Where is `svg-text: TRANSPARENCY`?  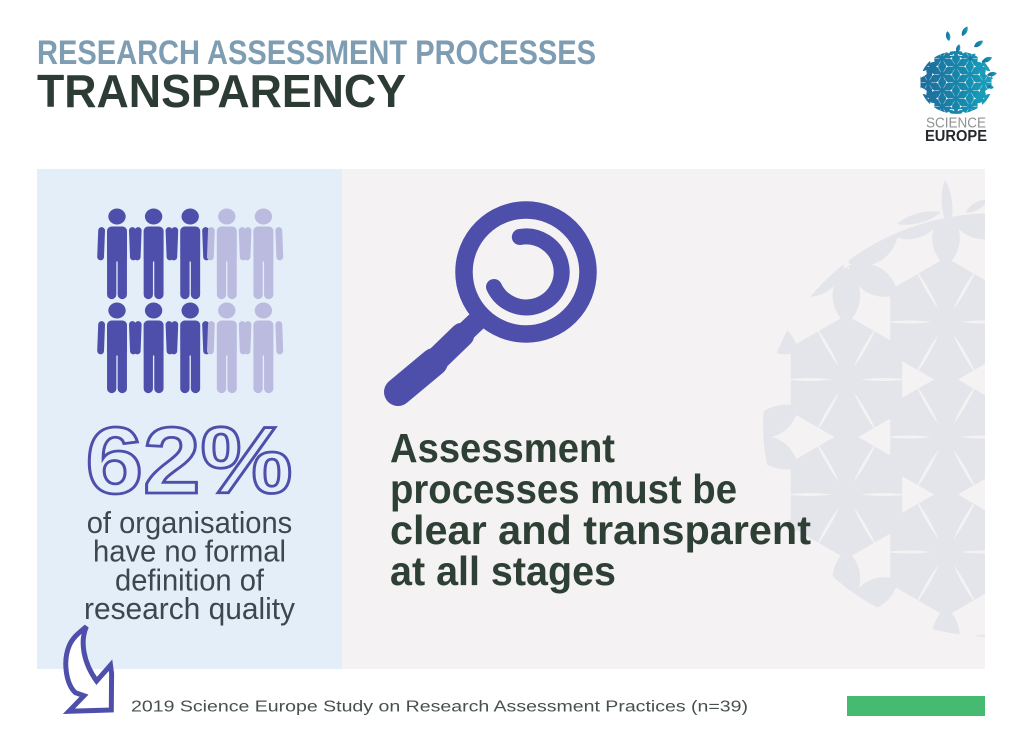
svg-text: TRANSPARENCY is located at coordinates (221, 91).